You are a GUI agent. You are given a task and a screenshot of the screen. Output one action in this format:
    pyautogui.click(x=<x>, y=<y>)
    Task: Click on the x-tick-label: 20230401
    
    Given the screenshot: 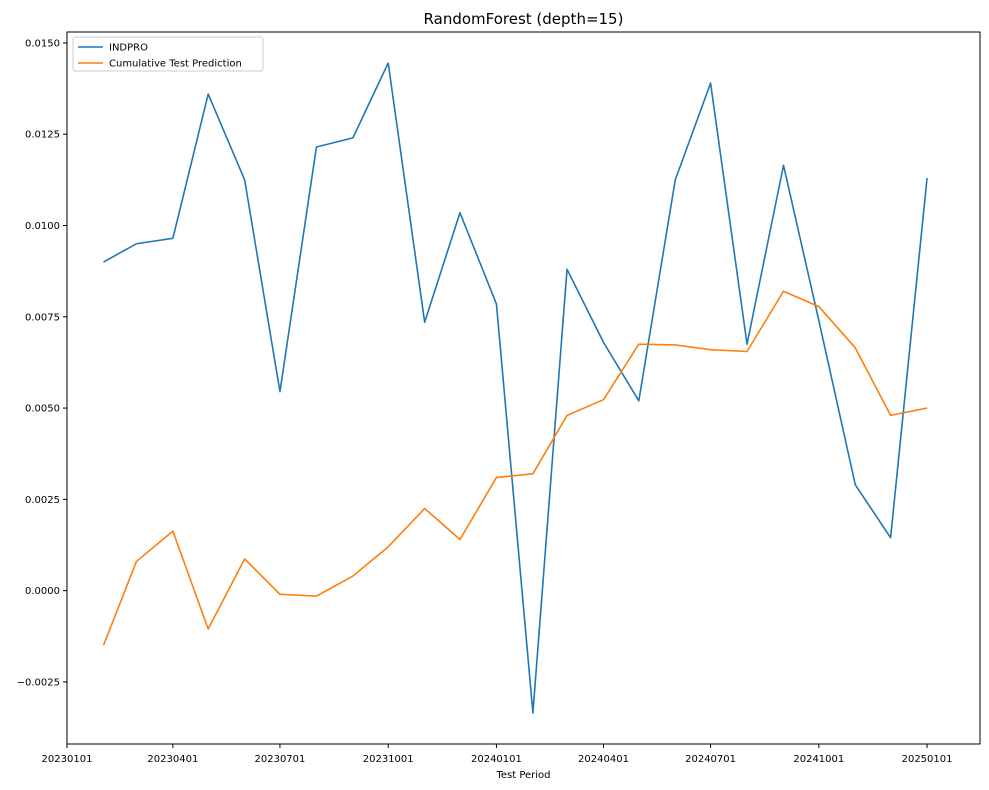 What is the action you would take?
    pyautogui.click(x=172, y=759)
    